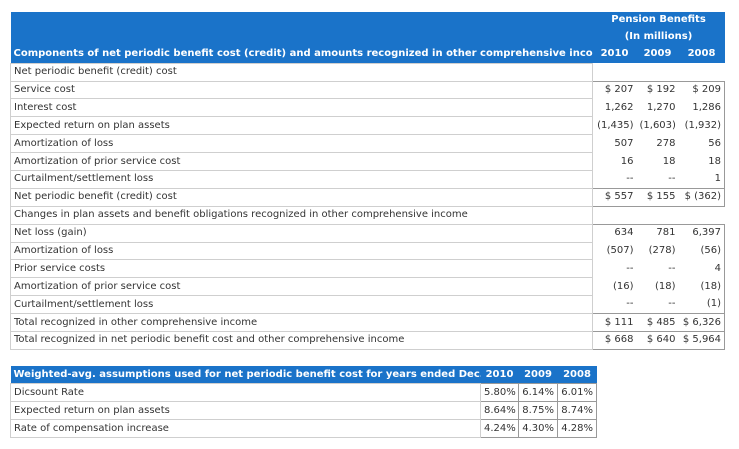 The image size is (739, 449). I want to click on value-cell: 1,270, so click(661, 107).